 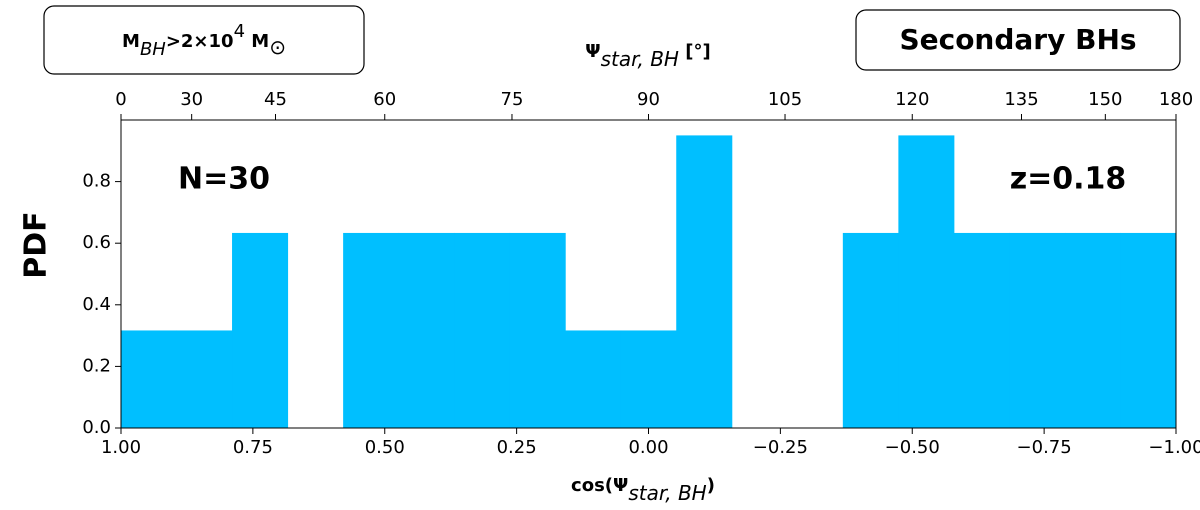 I want to click on x2-tick-label: 60, so click(x=384, y=99).